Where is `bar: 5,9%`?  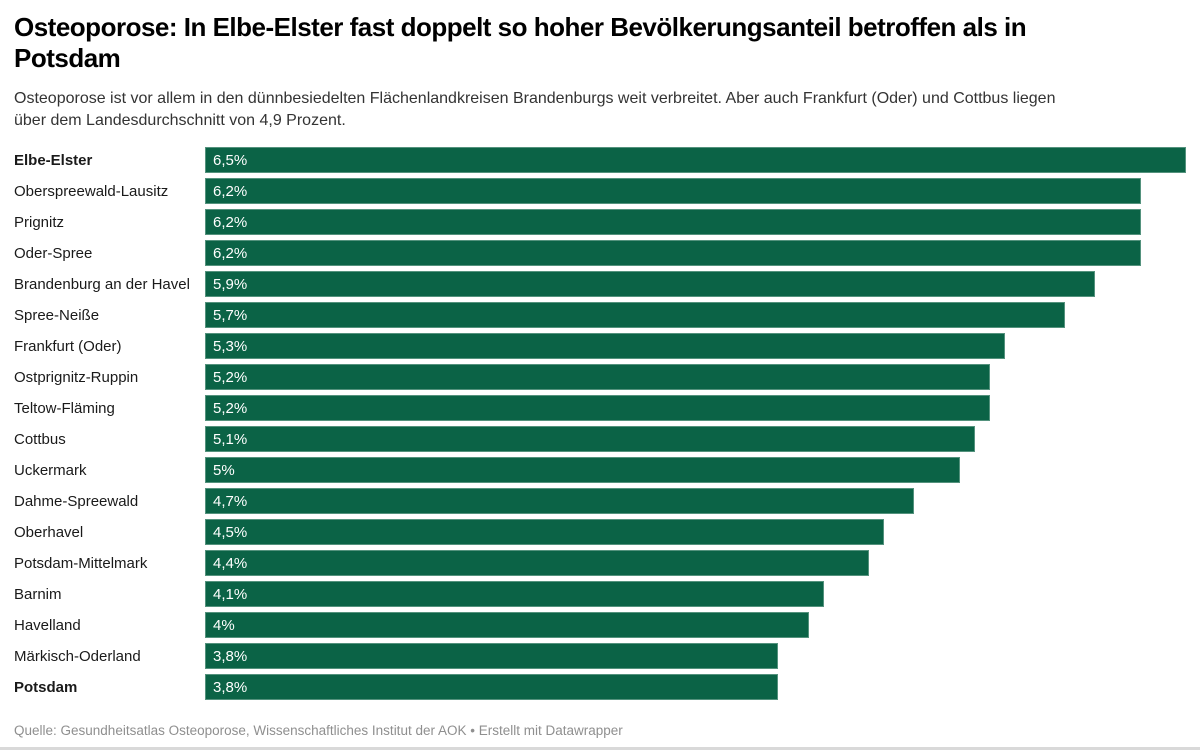
bar: 5,9% is located at coordinates (650, 284).